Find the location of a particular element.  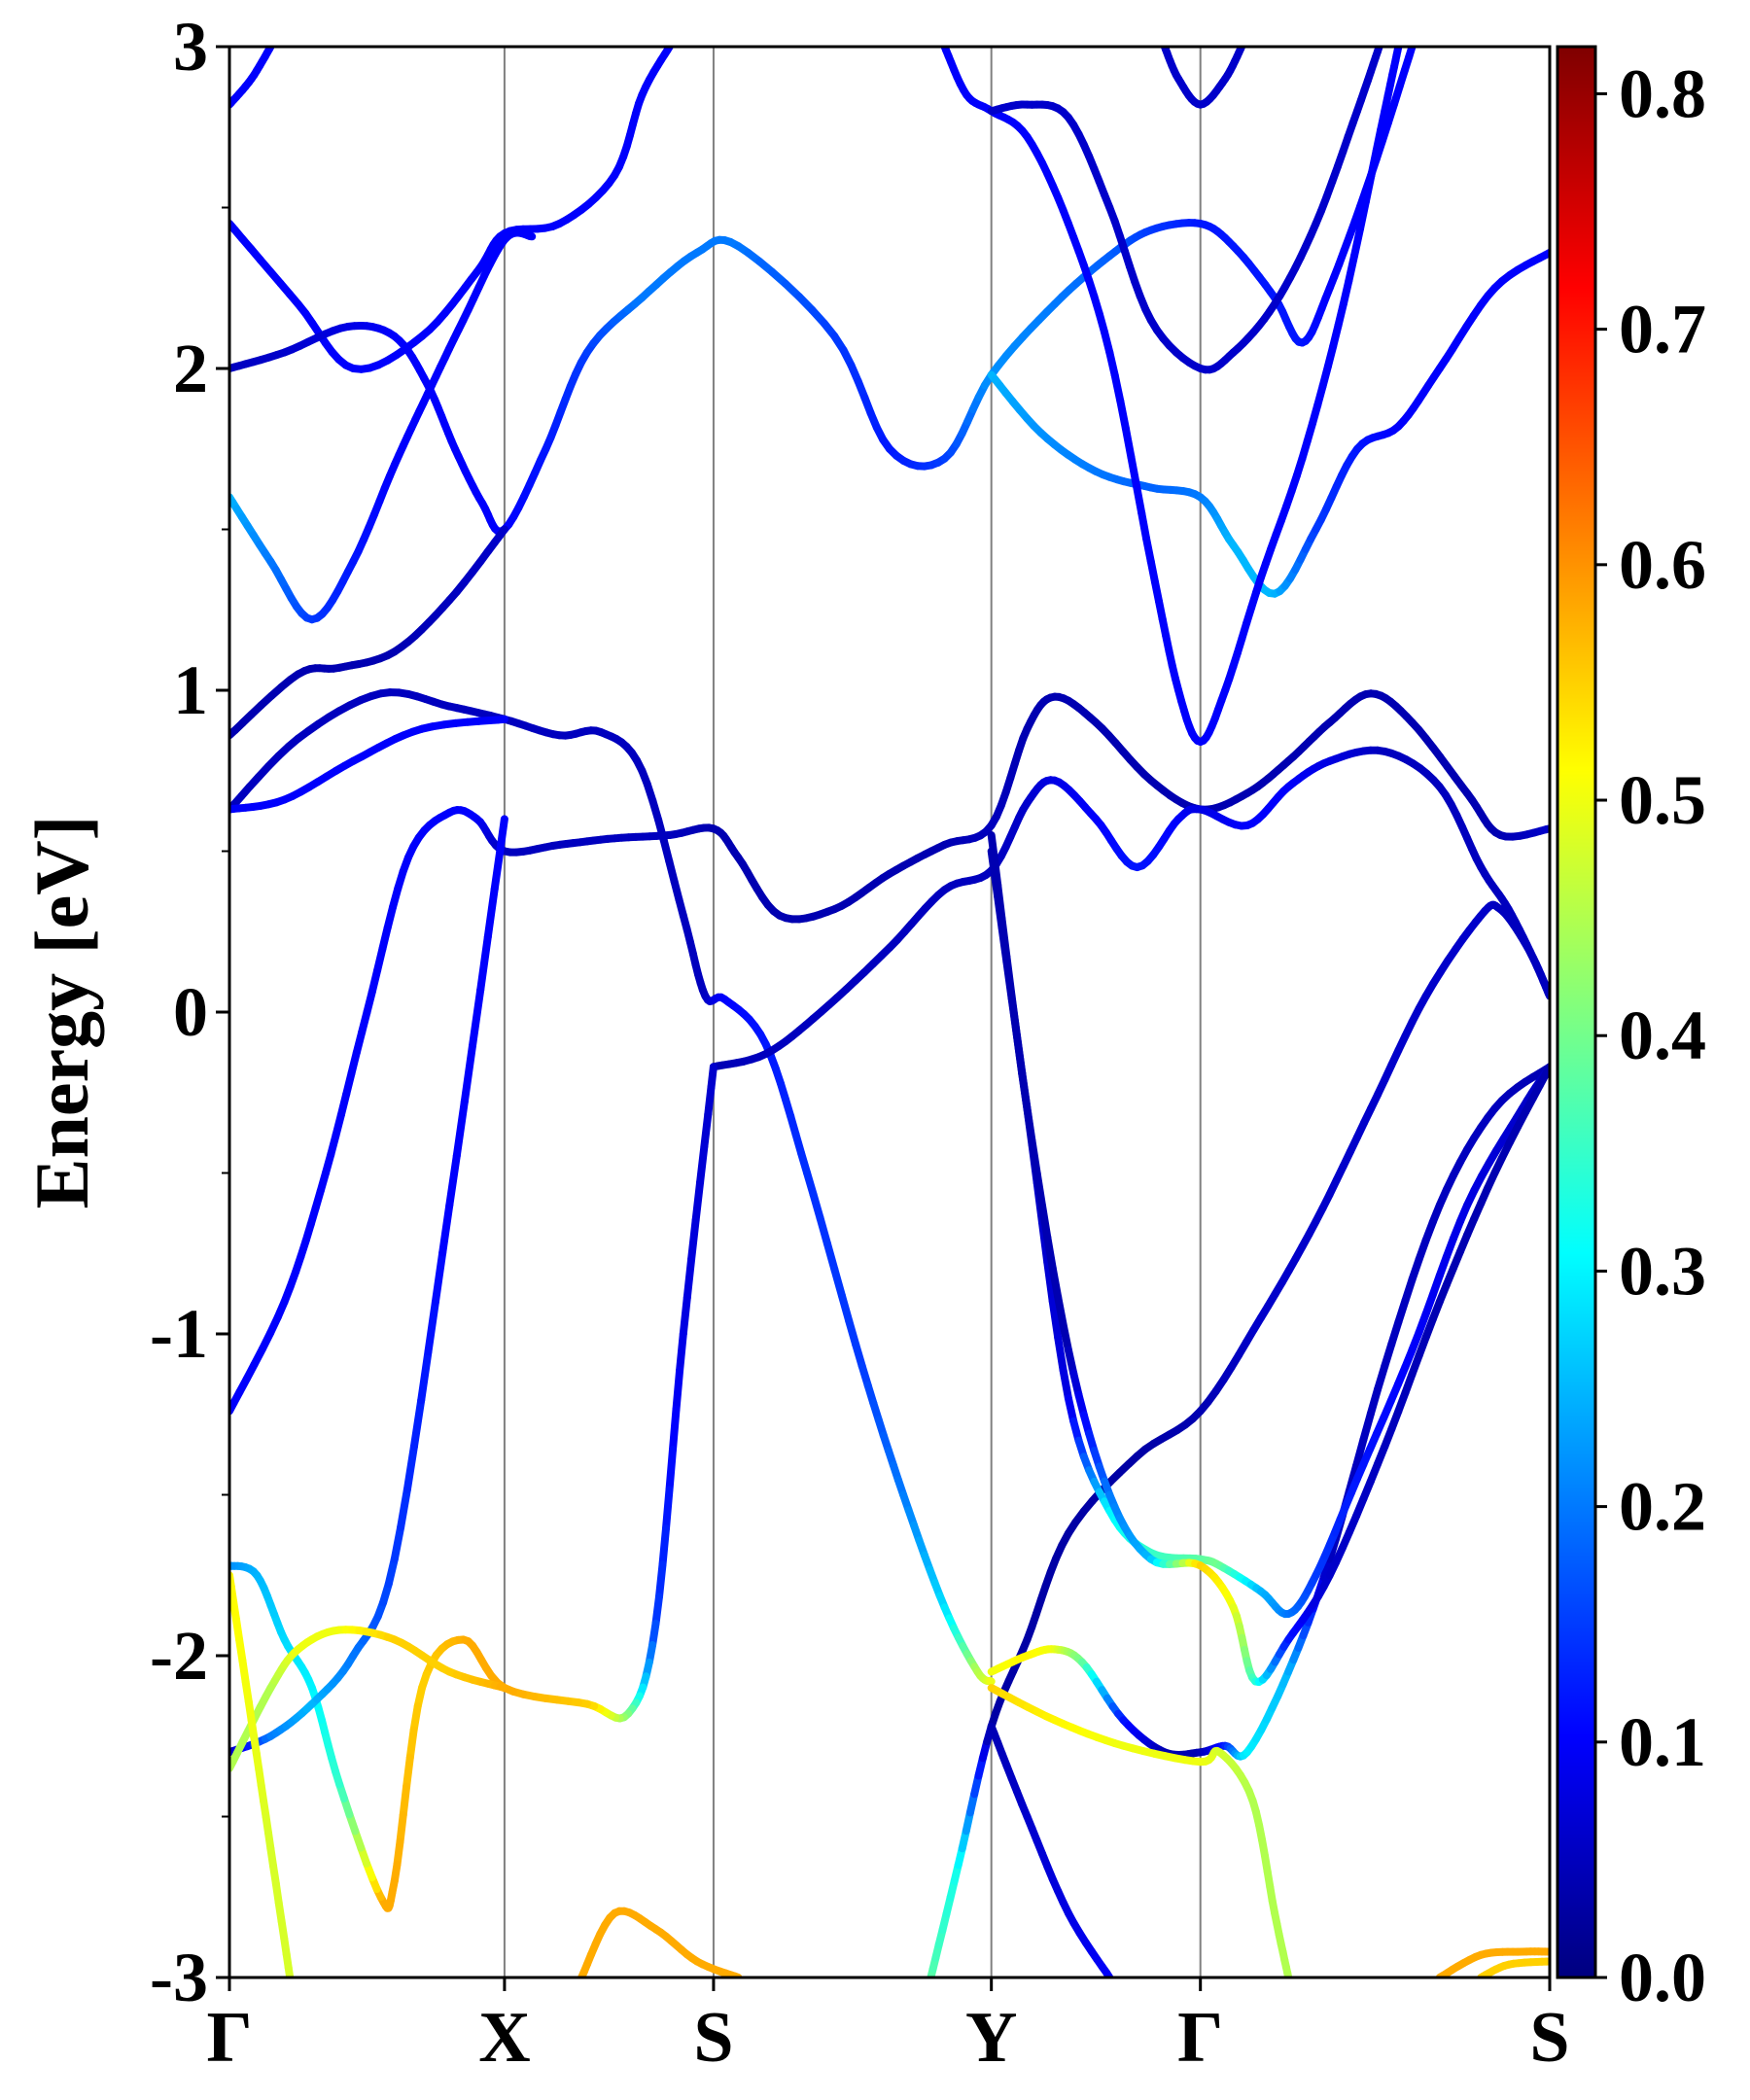

colorbar-tick-label: 0.2 is located at coordinates (1662, 1507).